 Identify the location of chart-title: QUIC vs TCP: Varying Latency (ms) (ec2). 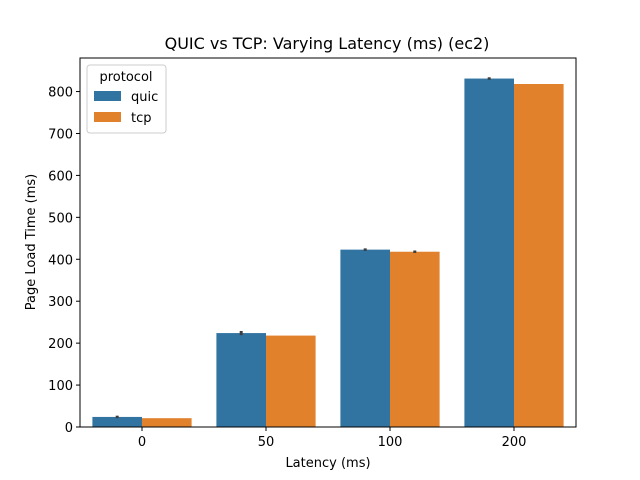
(327, 43).